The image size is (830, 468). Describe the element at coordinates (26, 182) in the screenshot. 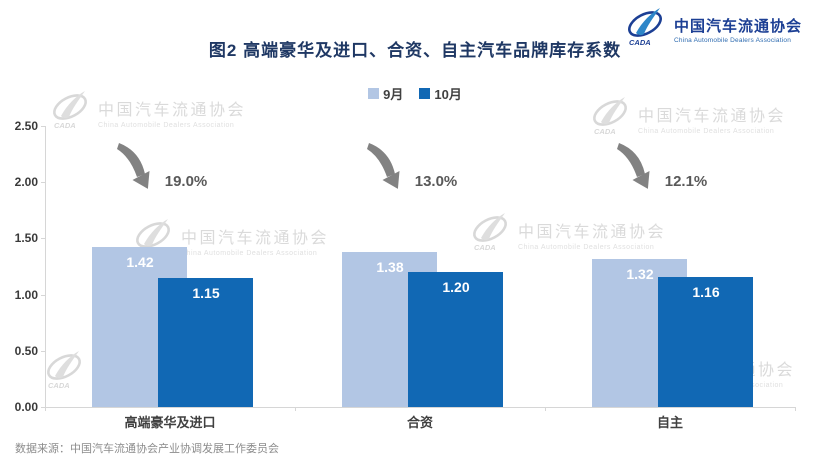

I see `y-axis-tick-label: 2.00` at that location.